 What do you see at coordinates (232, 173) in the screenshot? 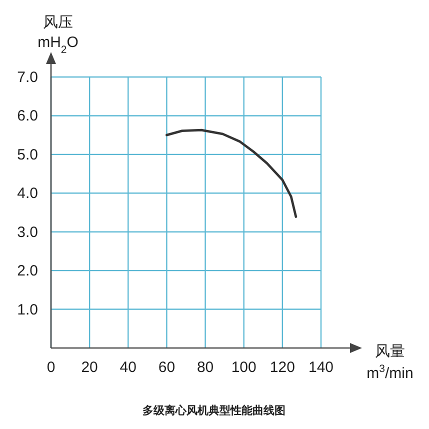
I see `line-series` at bounding box center [232, 173].